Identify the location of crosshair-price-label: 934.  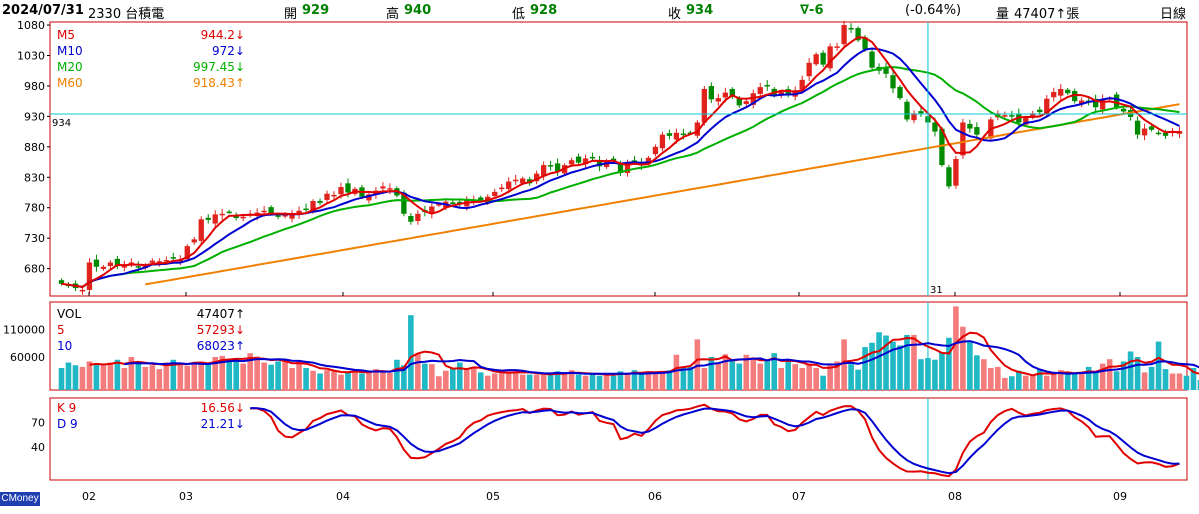
(61, 123).